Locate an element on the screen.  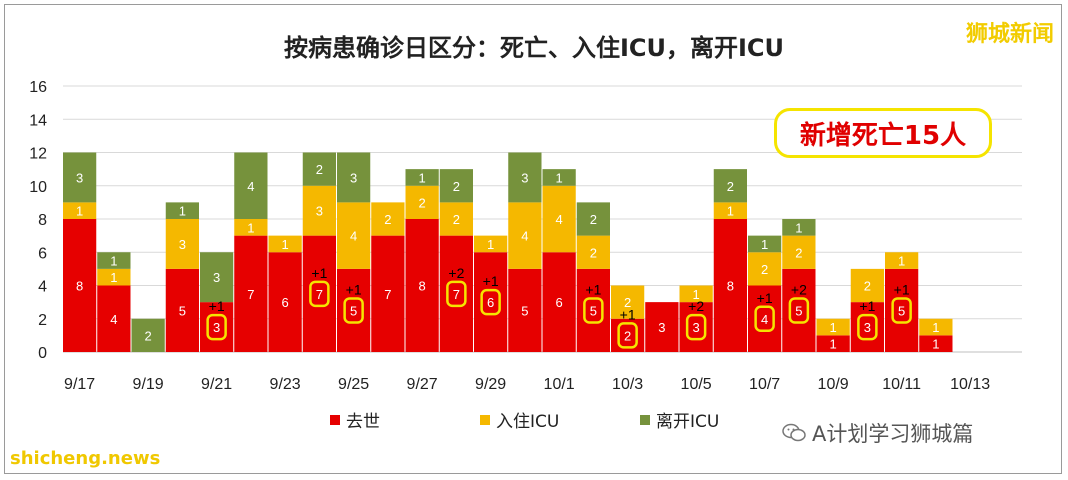
new-death-label: +2 is located at coordinates (696, 306).